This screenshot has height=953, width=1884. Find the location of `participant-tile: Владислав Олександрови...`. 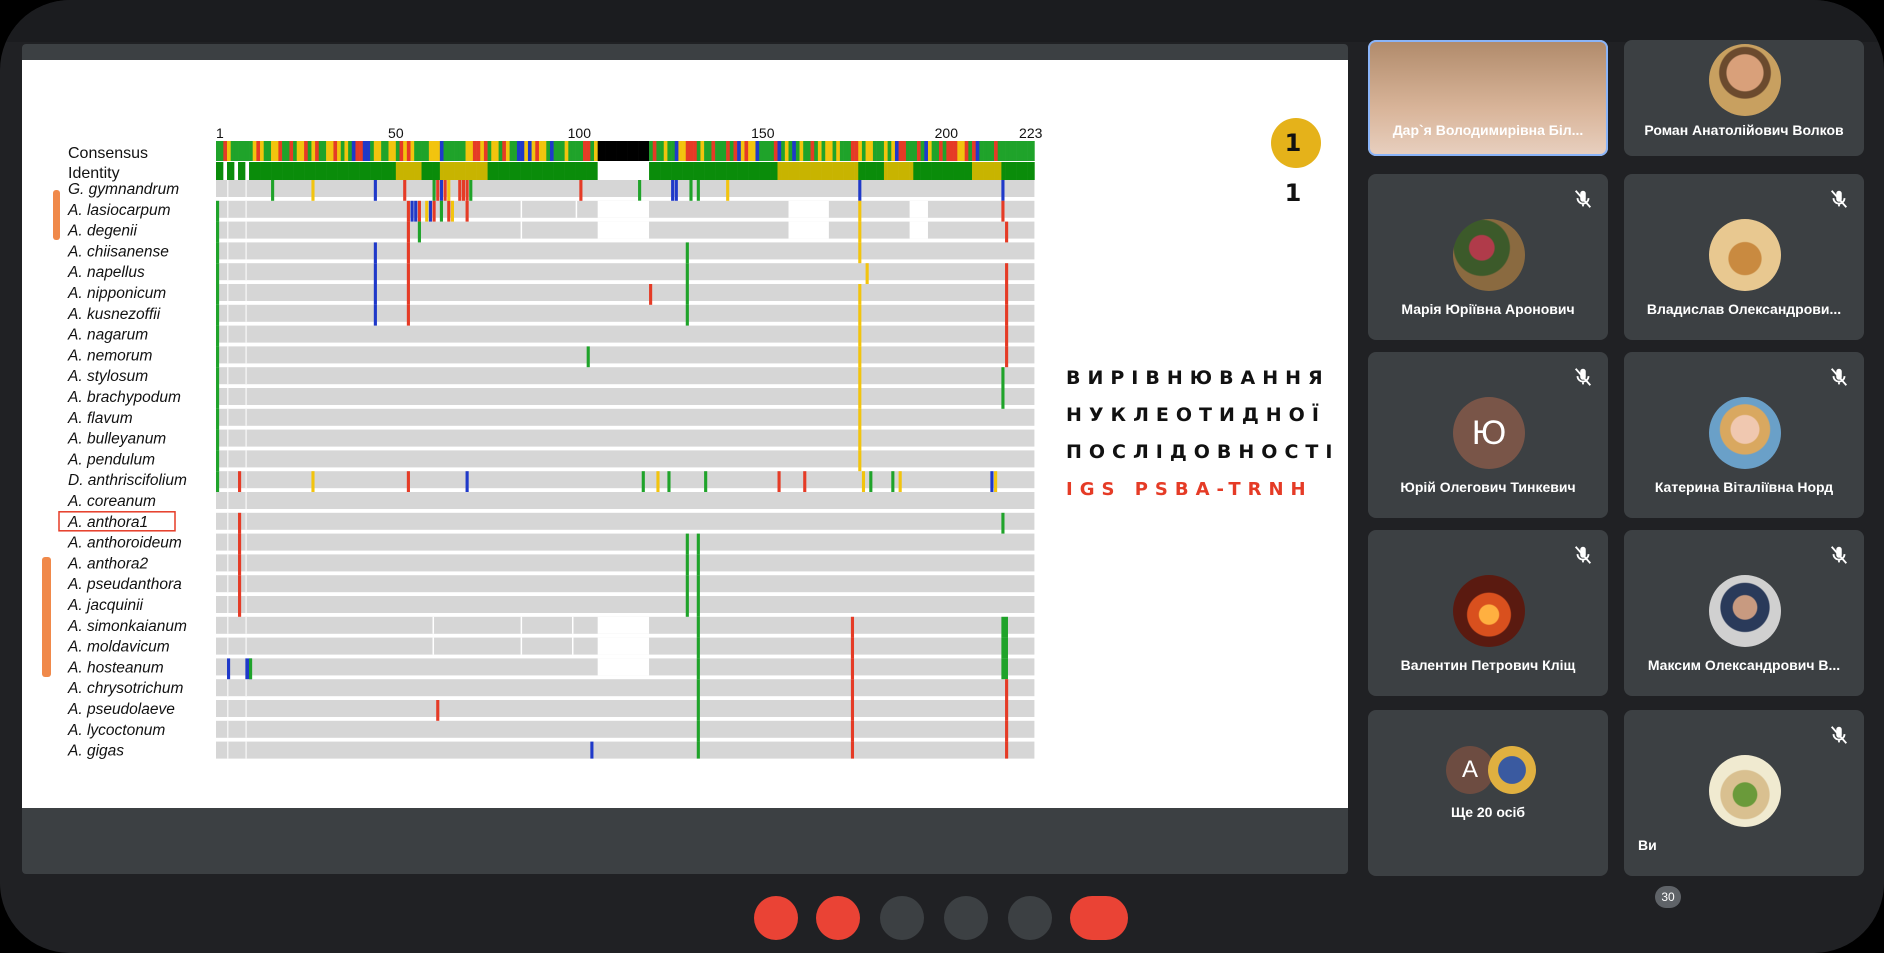

participant-tile: Владислав Олександрови... is located at coordinates (1744, 257).